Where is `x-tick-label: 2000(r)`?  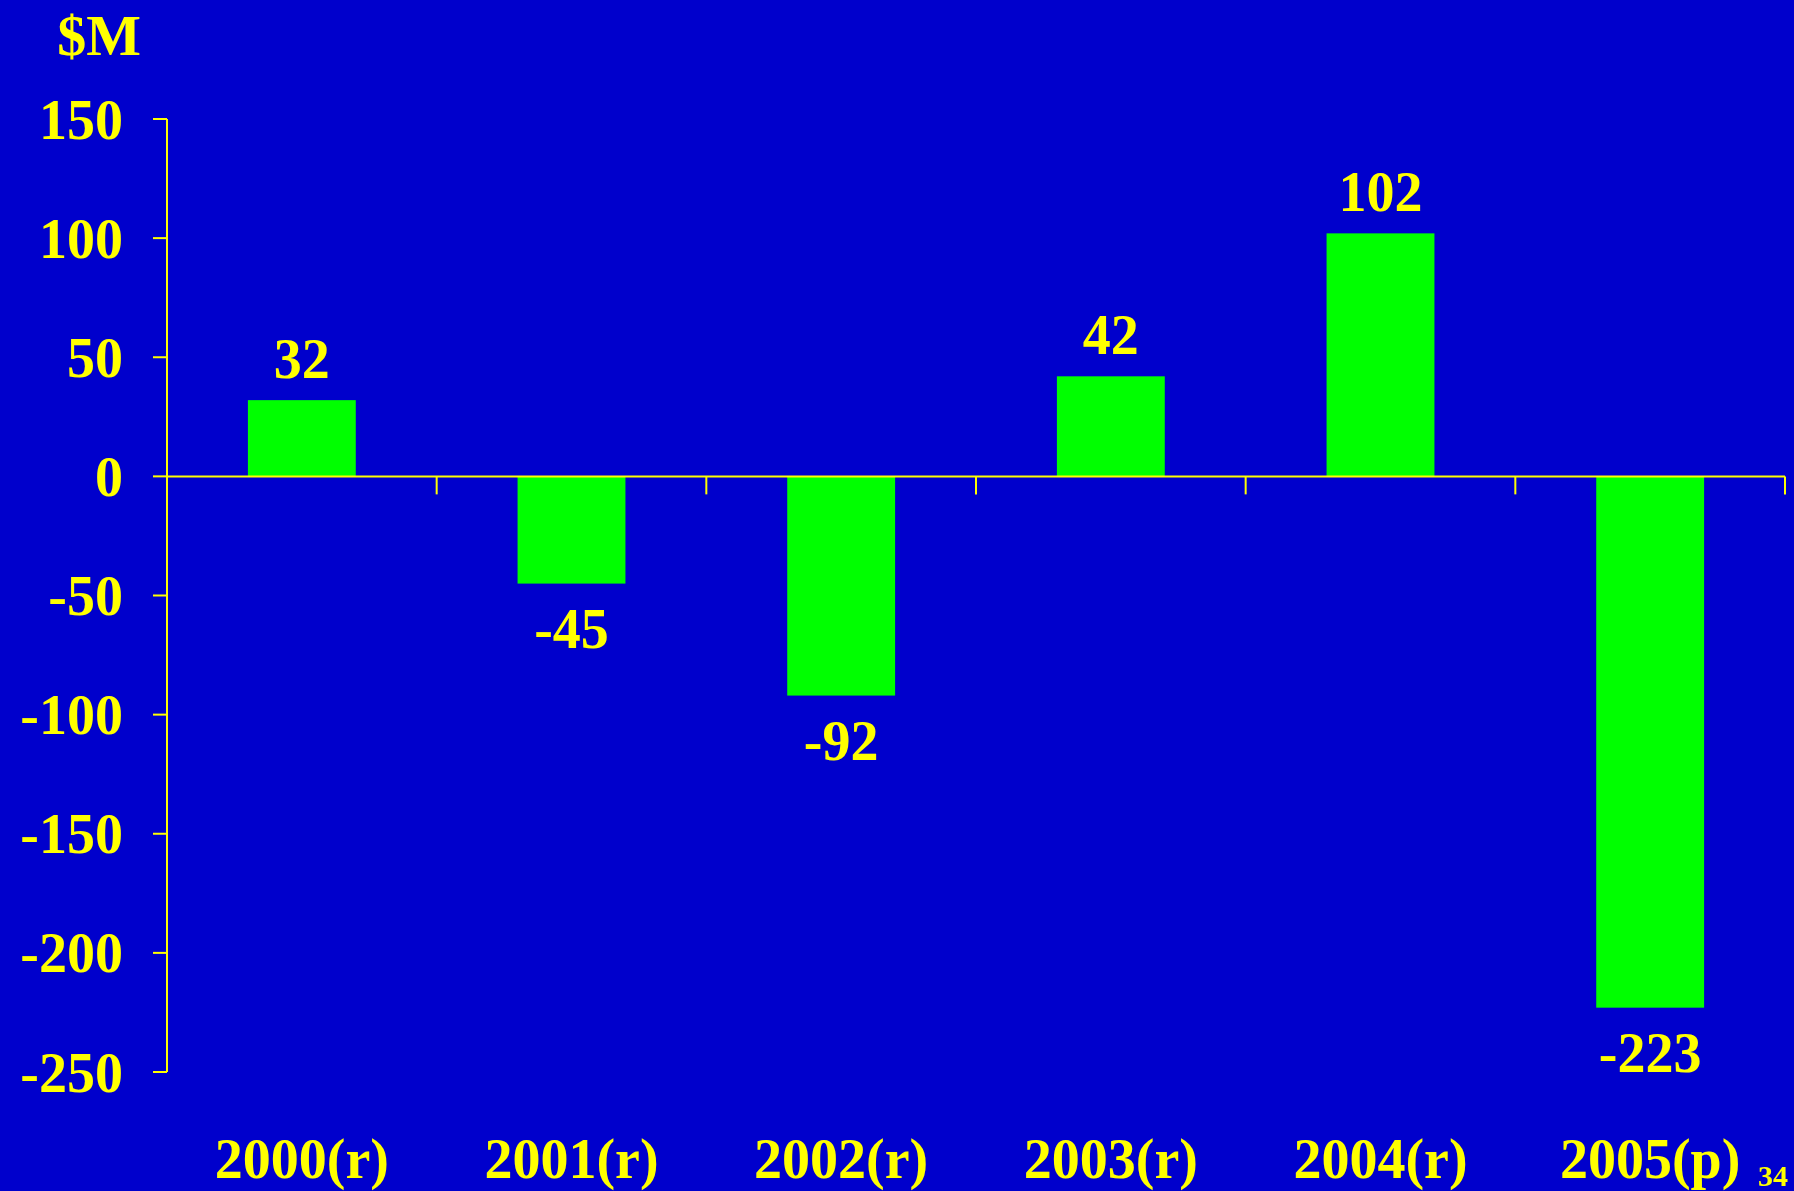 x-tick-label: 2000(r) is located at coordinates (301, 1159).